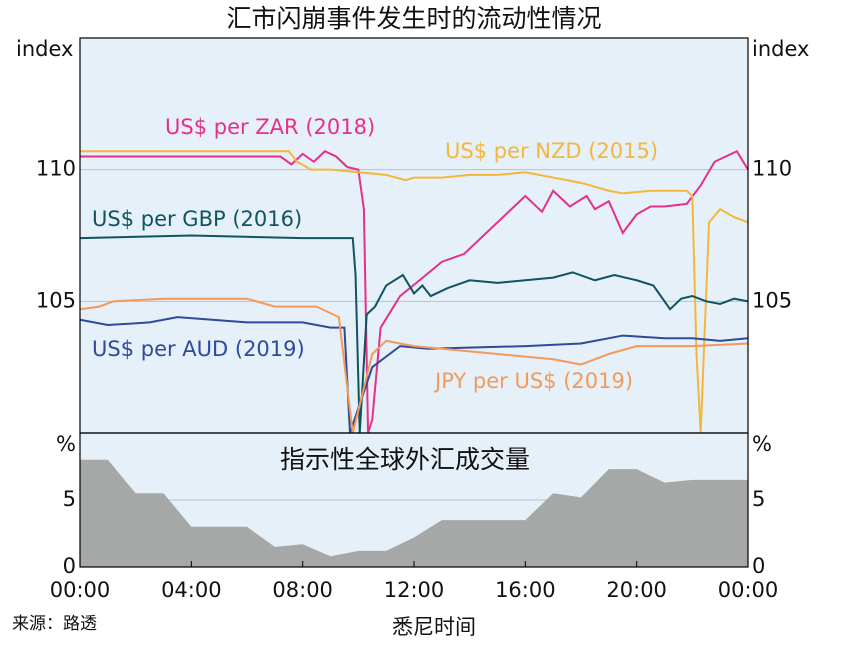  I want to click on y-tick-label-right: 0, so click(758, 566).